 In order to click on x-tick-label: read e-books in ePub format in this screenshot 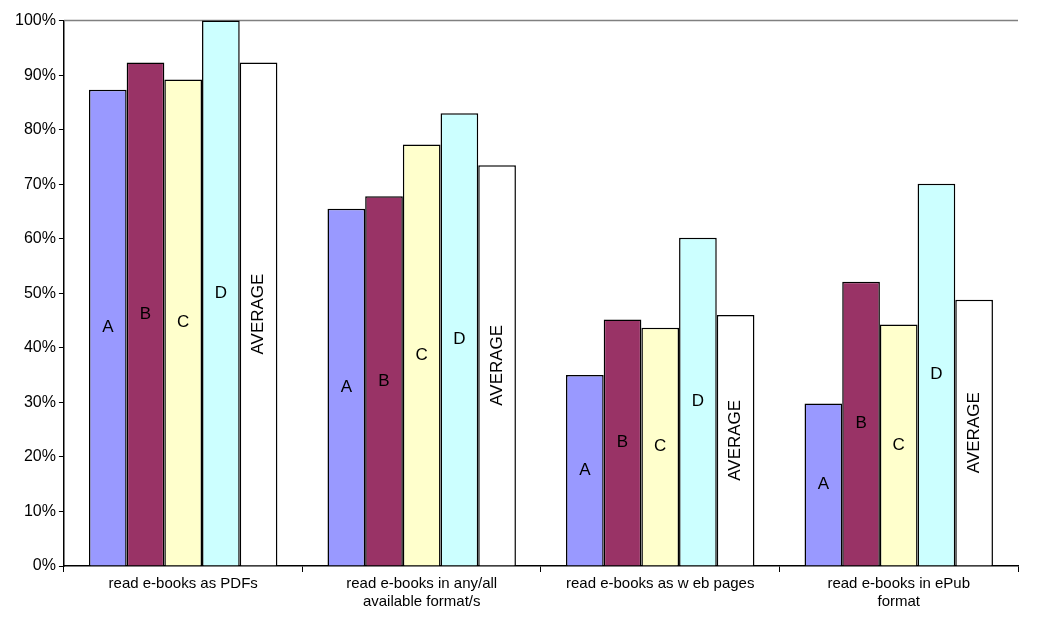, I will do `click(899, 592)`.